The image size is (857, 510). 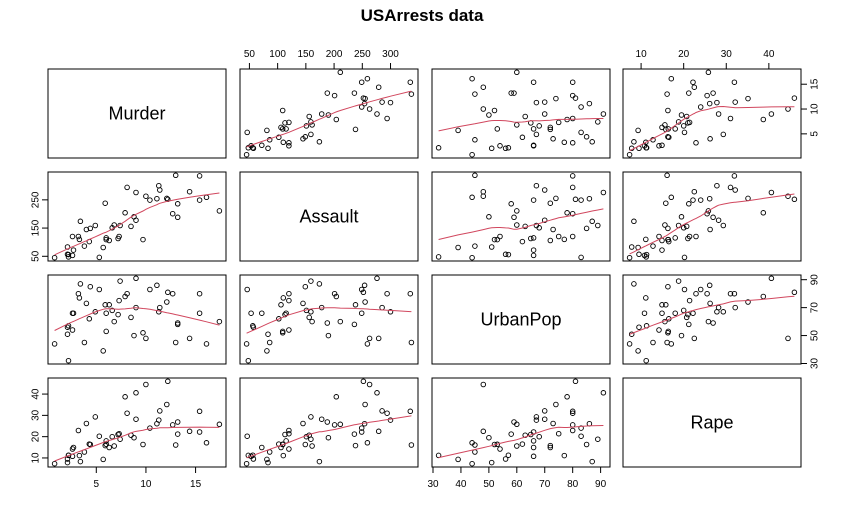 I want to click on smoother-assault-vs-urbanpop, so click(x=521, y=224).